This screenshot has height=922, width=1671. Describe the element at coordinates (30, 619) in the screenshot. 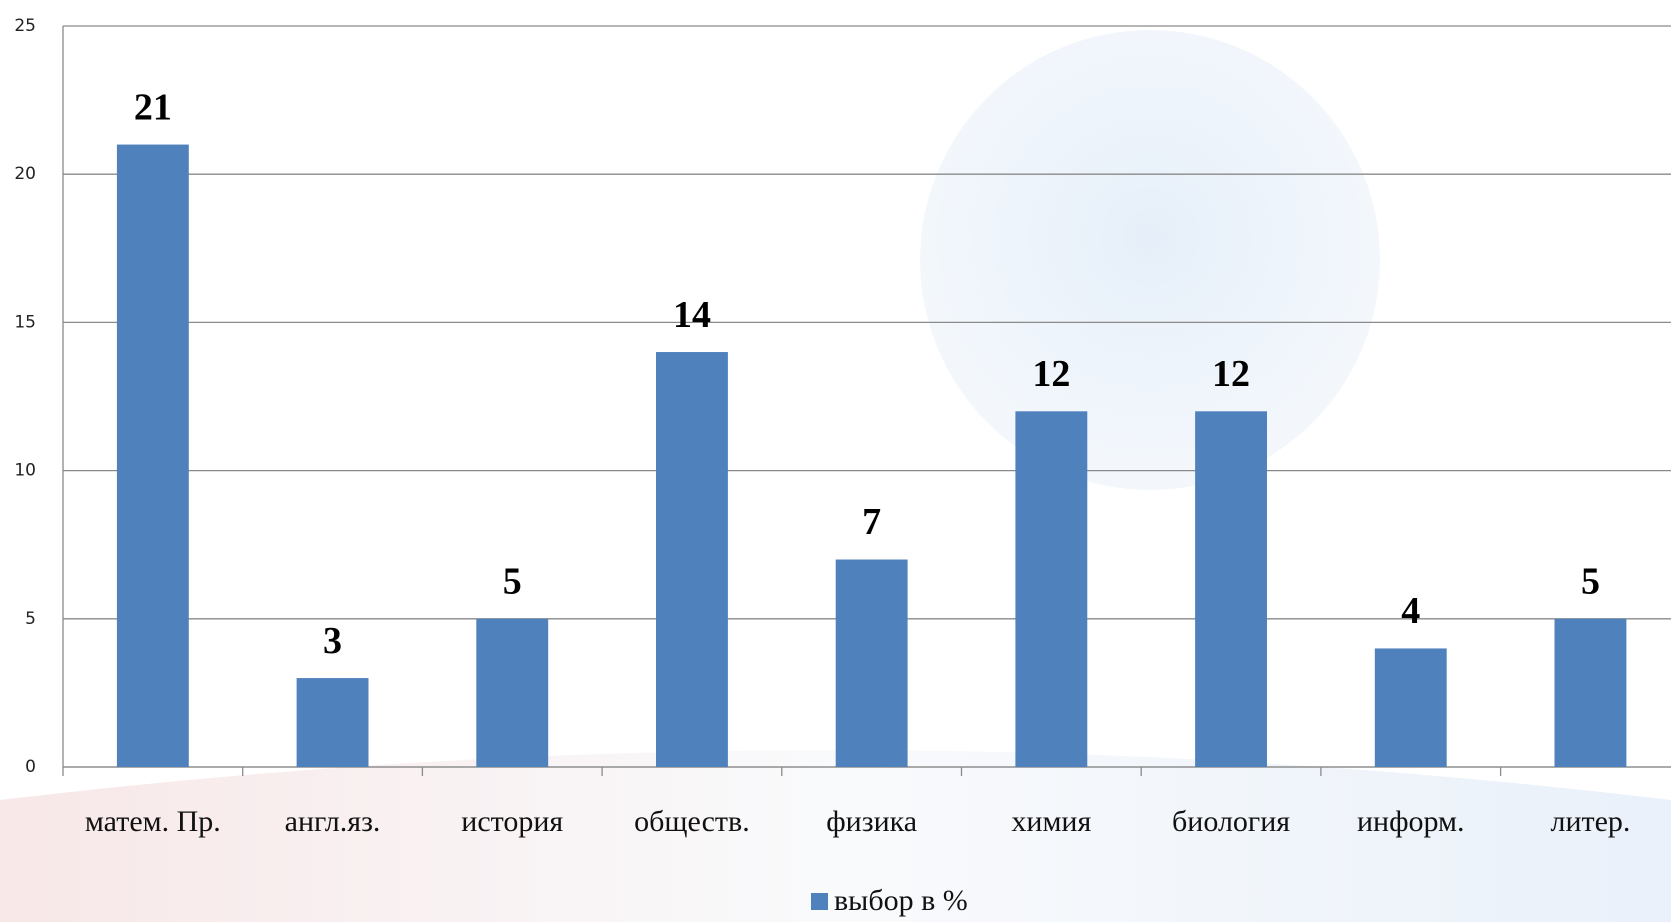

I see `y-tick-label: 5` at that location.